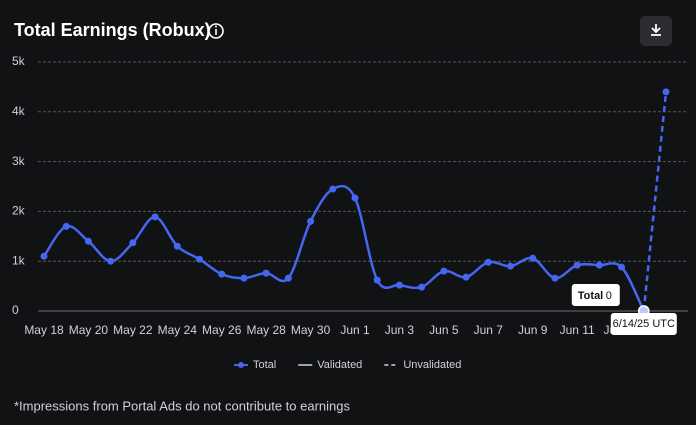 The image size is (696, 425). I want to click on legend-label: Validated, so click(339, 365).